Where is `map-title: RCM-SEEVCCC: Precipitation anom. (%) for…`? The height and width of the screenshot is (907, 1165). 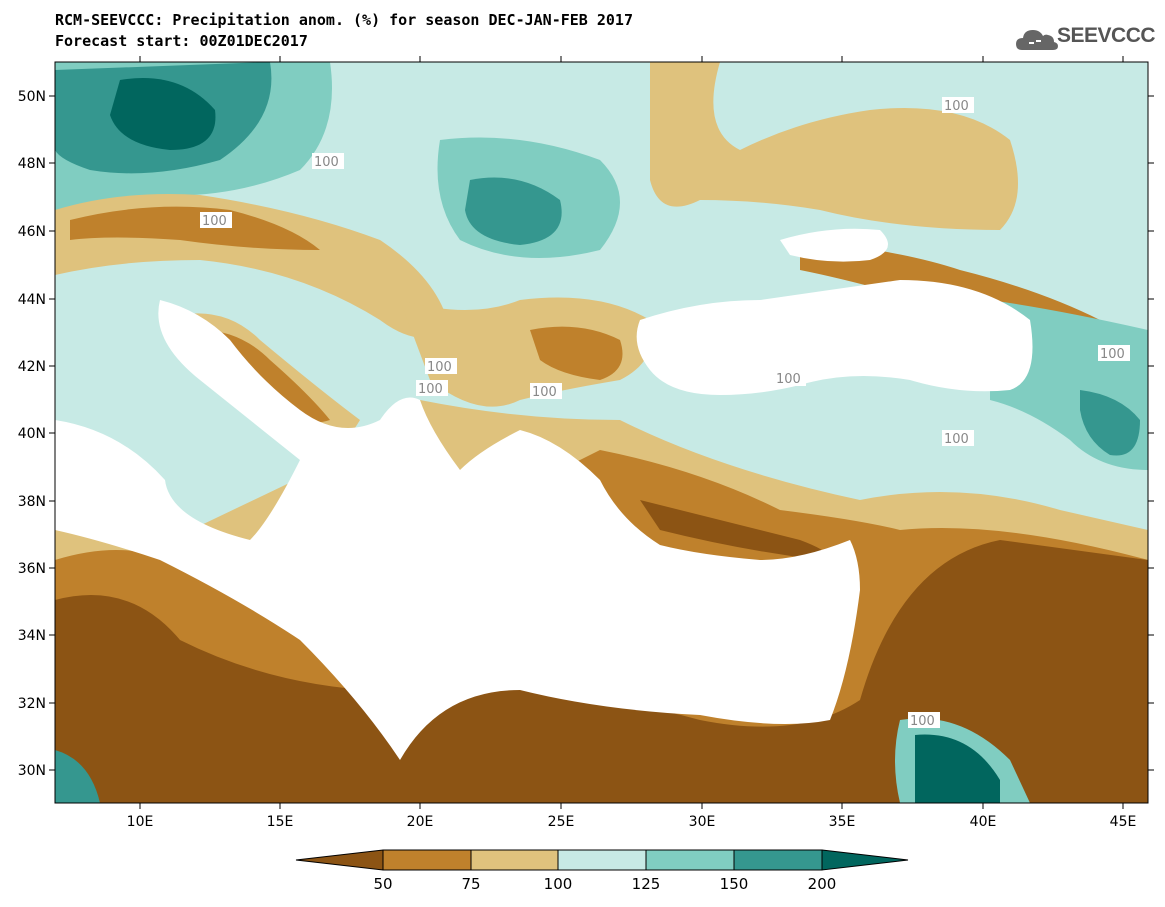 map-title: RCM-SEEVCCC: Precipitation anom. (%) for… is located at coordinates (344, 20).